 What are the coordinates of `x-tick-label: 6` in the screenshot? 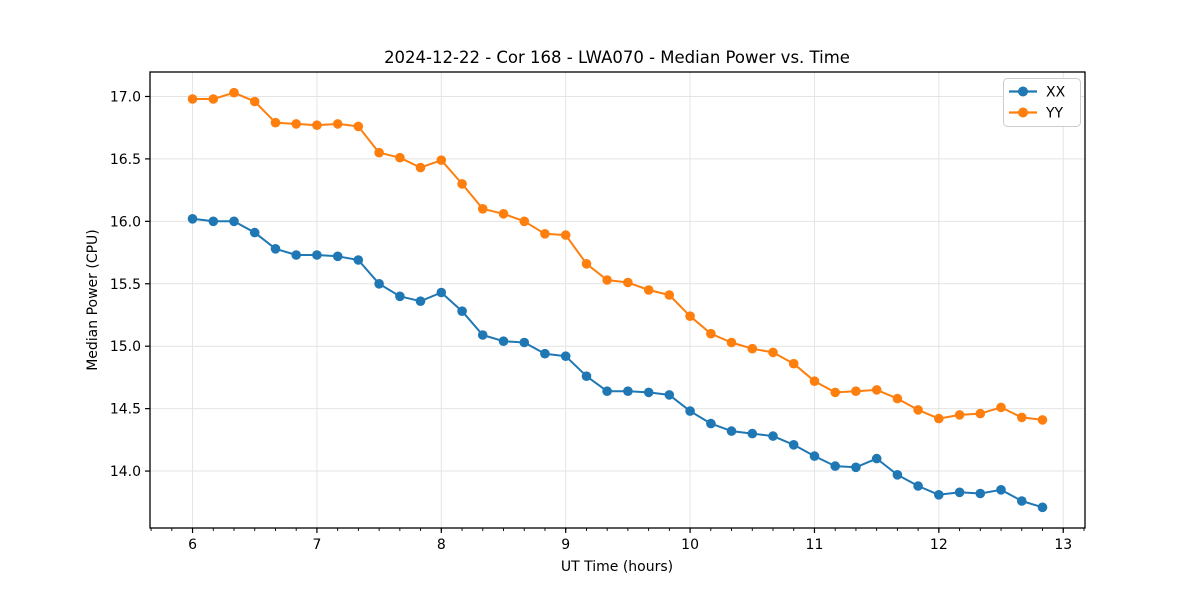 It's located at (192, 545).